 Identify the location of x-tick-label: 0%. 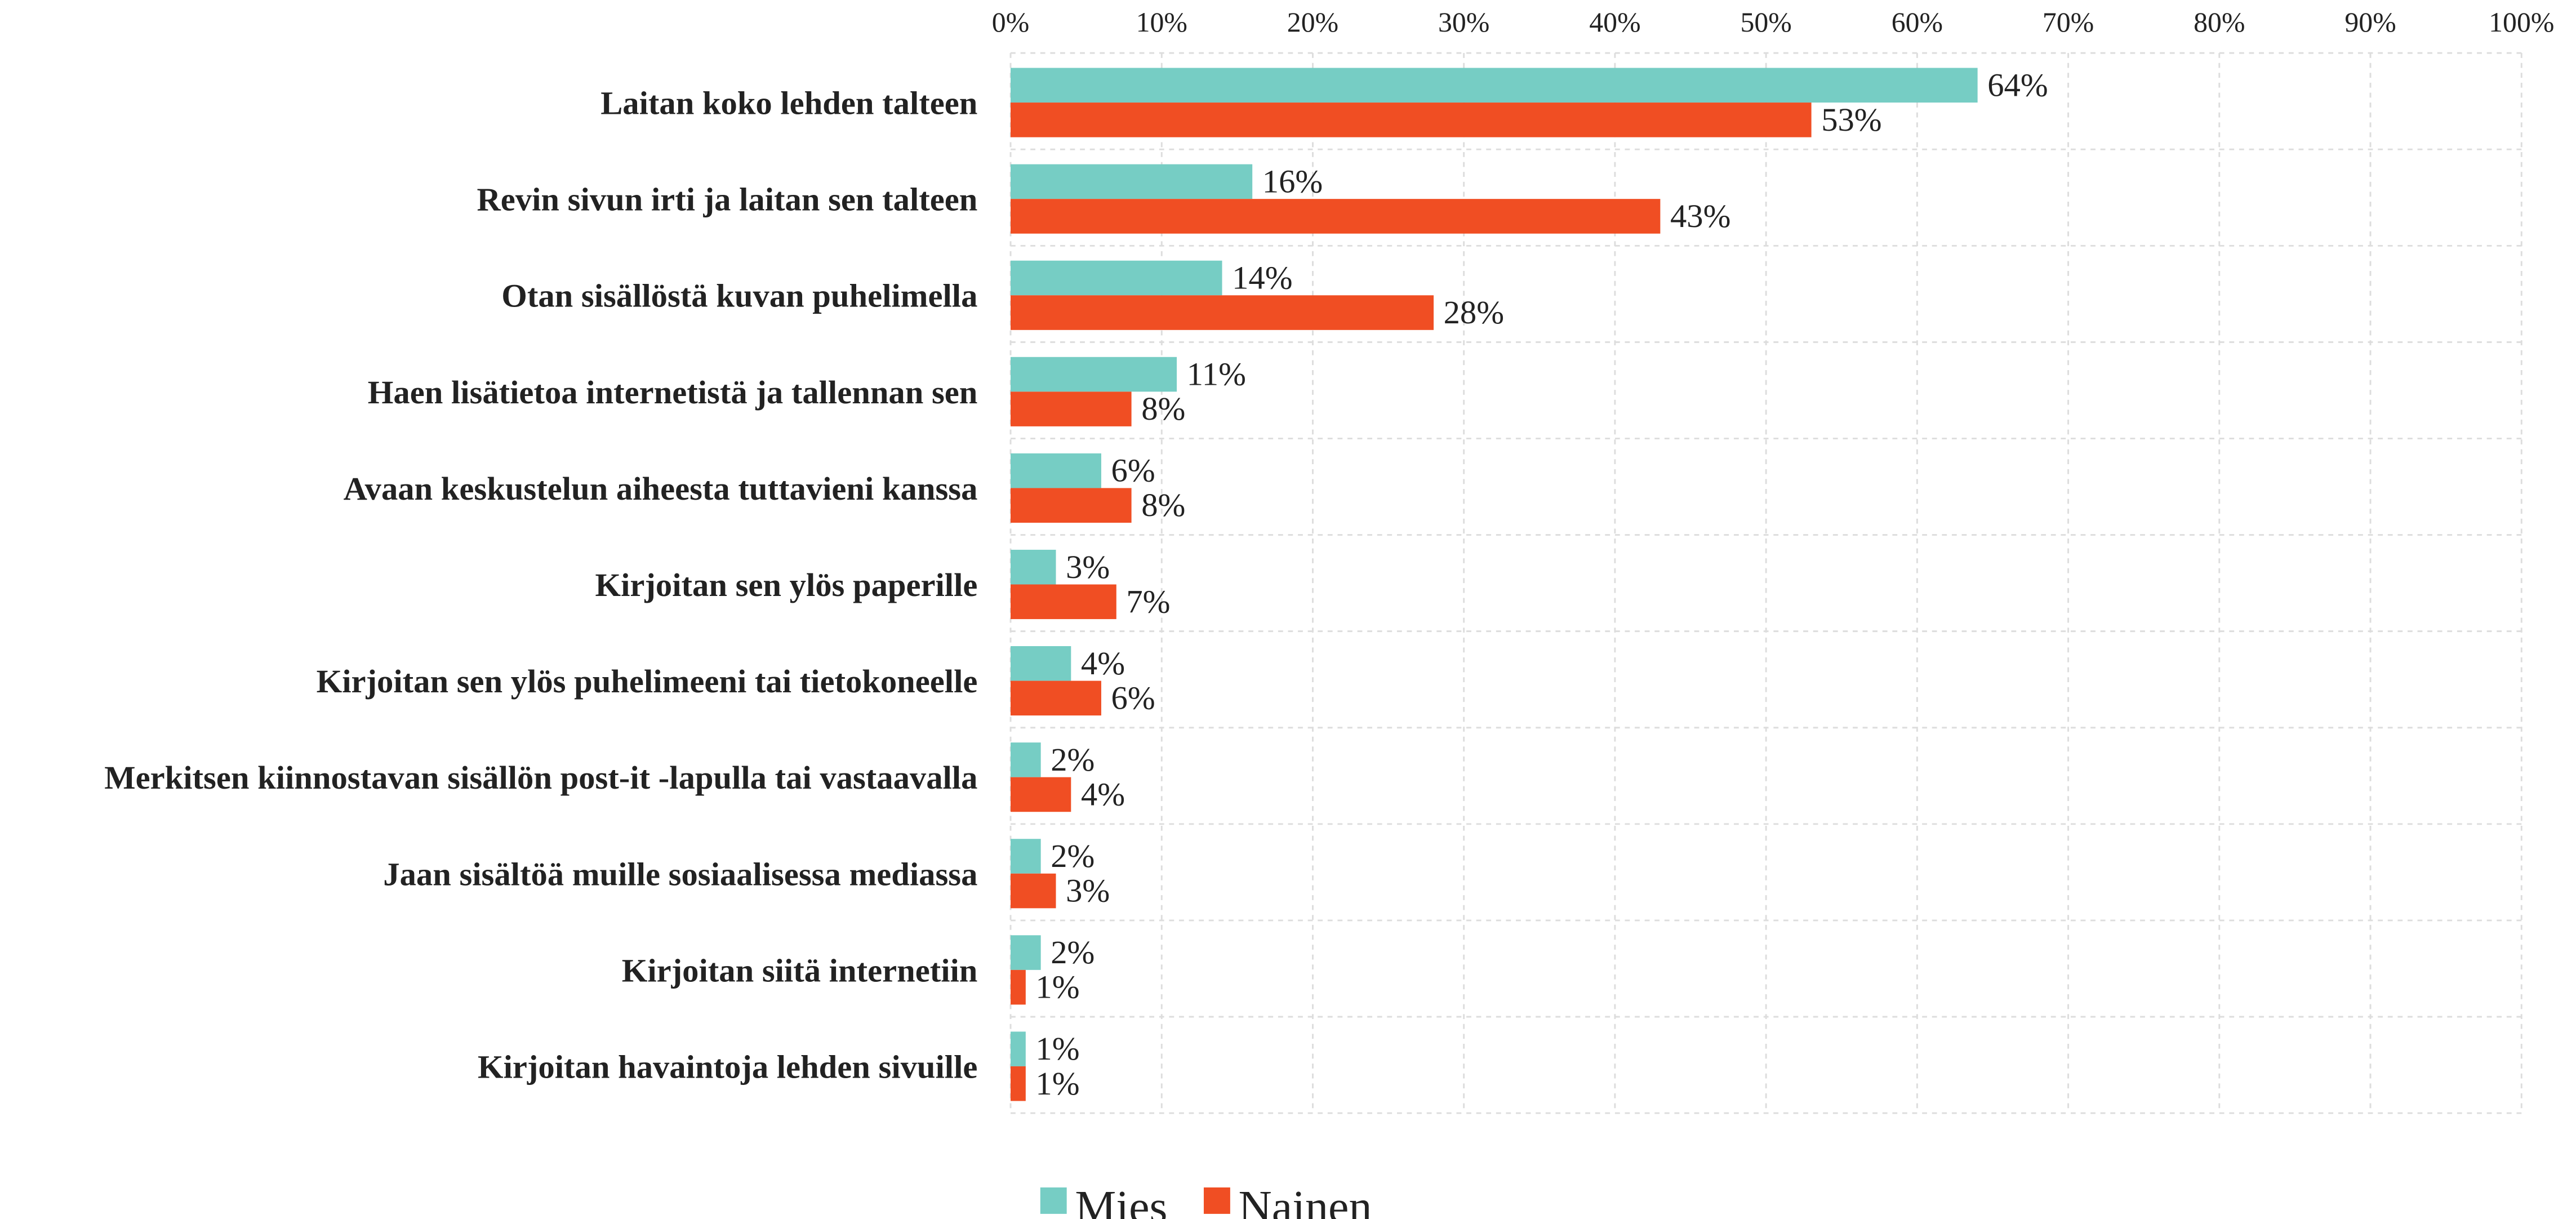
(1010, 22).